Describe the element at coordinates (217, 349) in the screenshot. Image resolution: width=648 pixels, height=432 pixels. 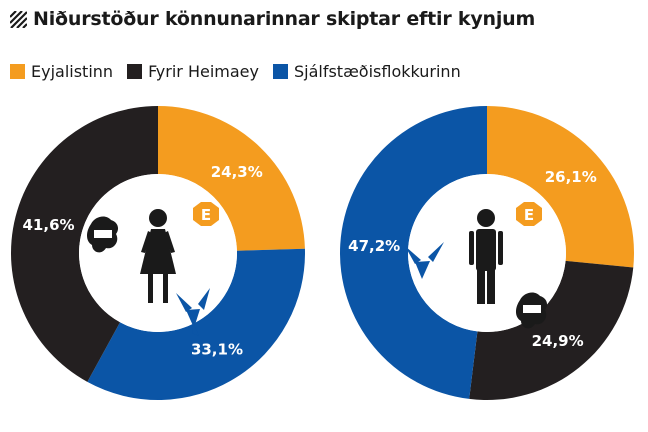
I see `slice-label-women-1: 33,1%` at that location.